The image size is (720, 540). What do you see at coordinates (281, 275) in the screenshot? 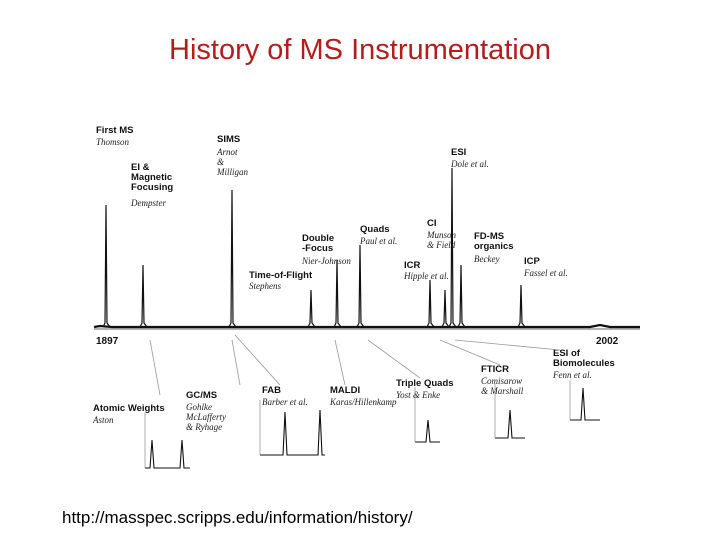
I see `time-of-flight-label: Time-of-Flight` at bounding box center [281, 275].